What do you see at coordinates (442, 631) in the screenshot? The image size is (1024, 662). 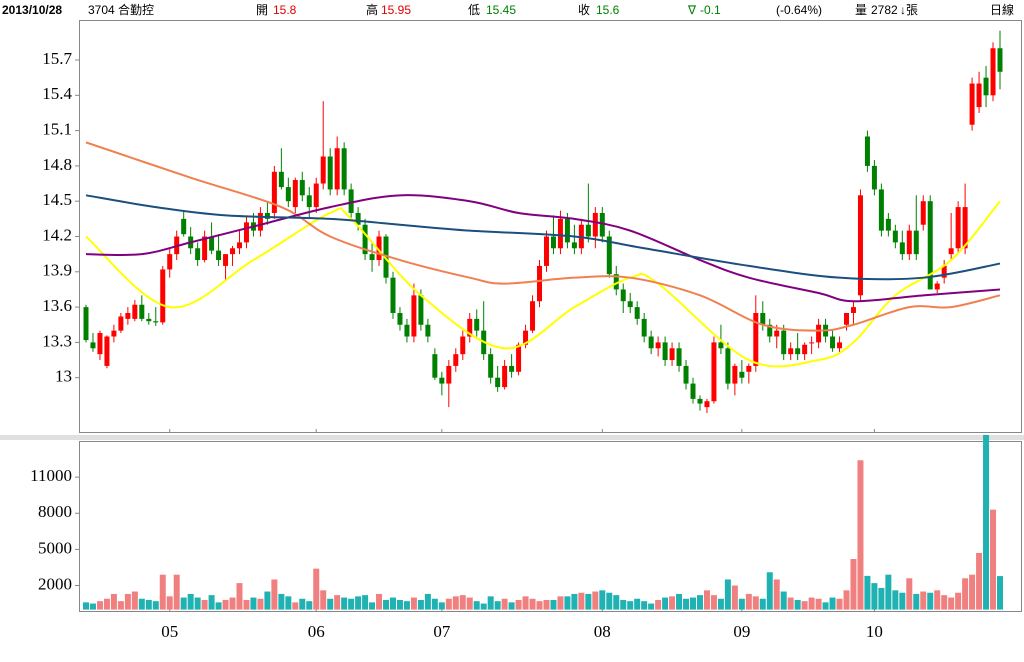 I see `x-tick-label: 07` at bounding box center [442, 631].